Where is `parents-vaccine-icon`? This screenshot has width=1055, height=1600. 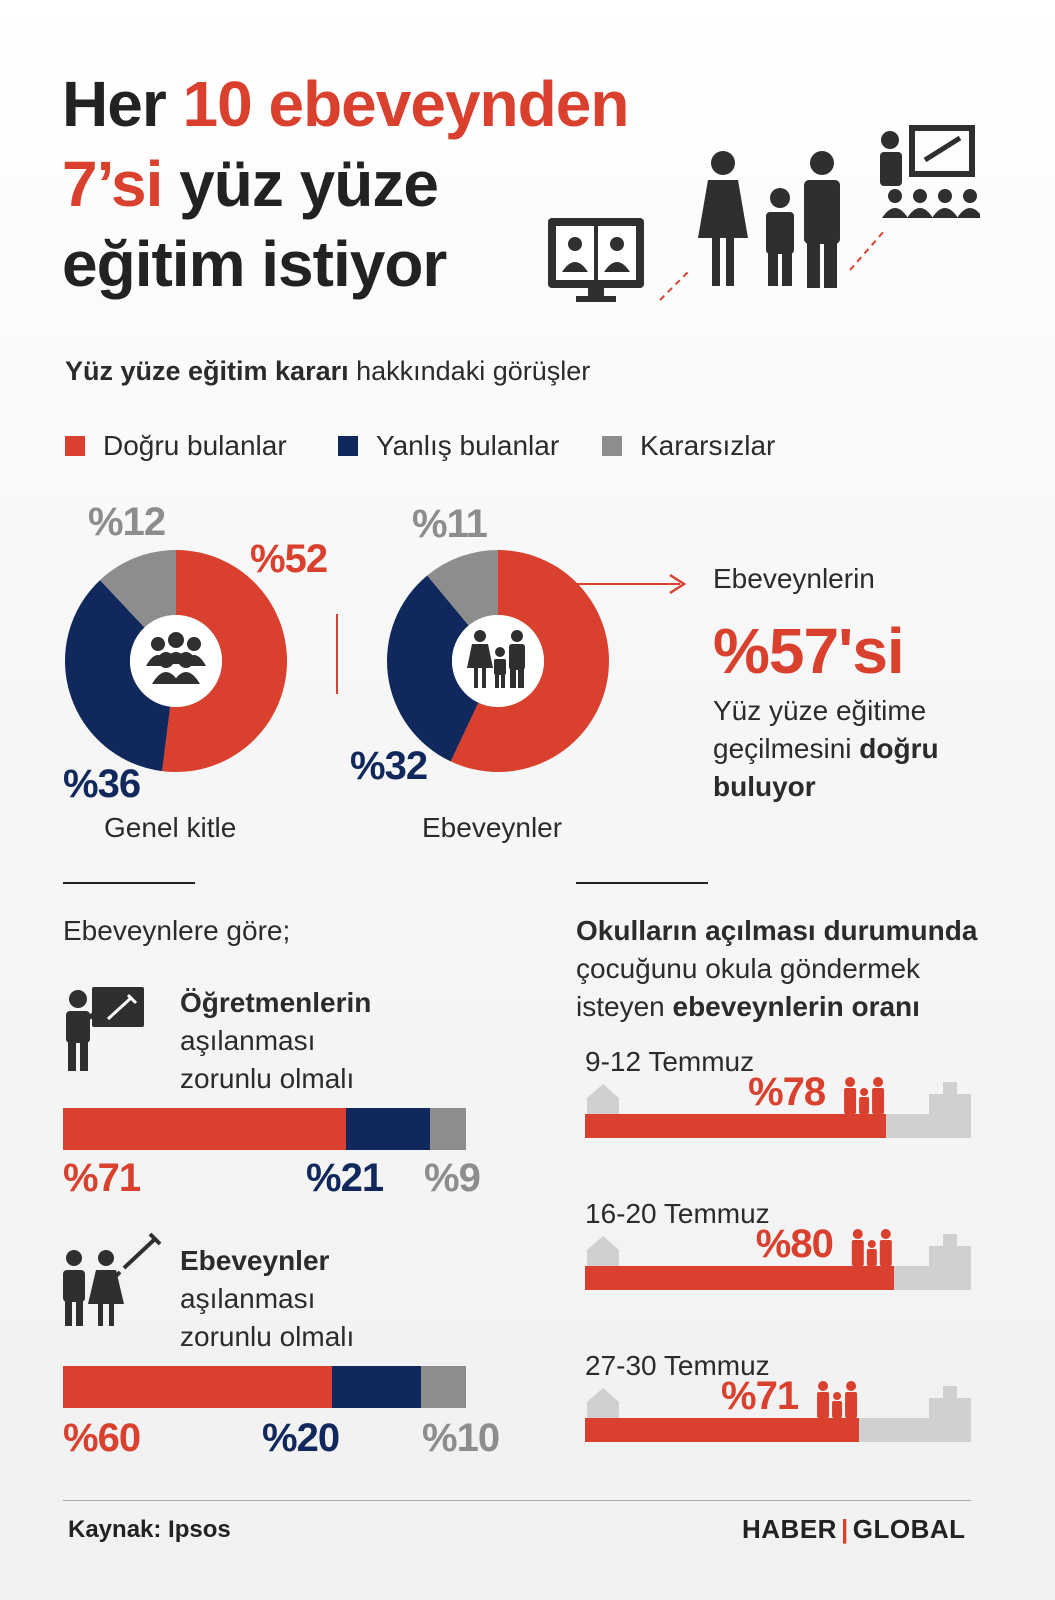 parents-vaccine-icon is located at coordinates (112, 1279).